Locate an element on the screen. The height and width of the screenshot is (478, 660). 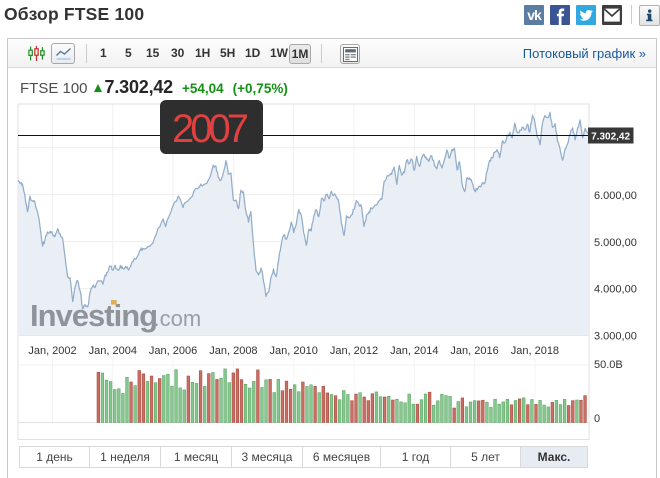
svg-text: 50.0B is located at coordinates (608, 365).